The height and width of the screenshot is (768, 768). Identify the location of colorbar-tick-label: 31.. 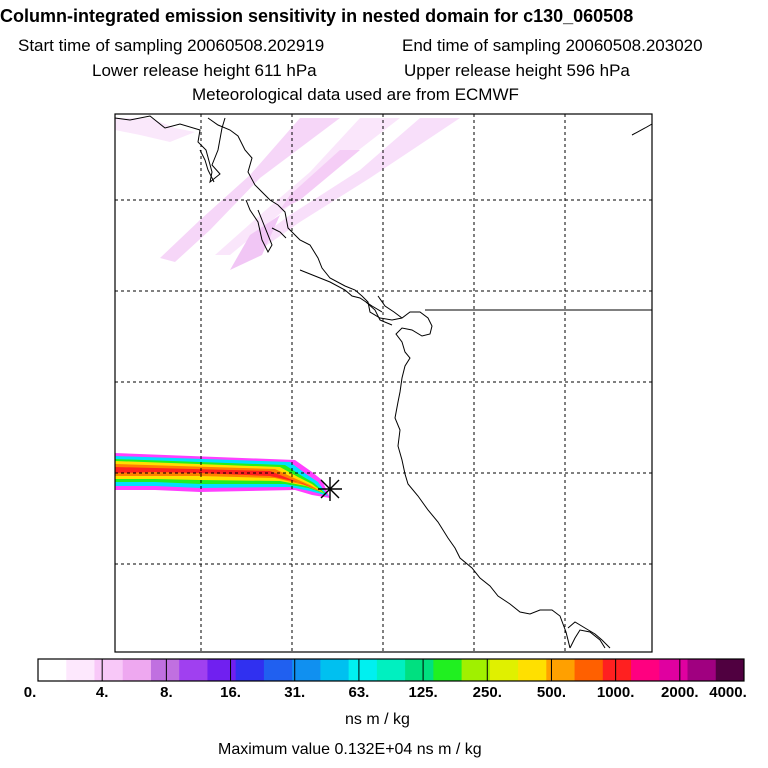
(295, 692).